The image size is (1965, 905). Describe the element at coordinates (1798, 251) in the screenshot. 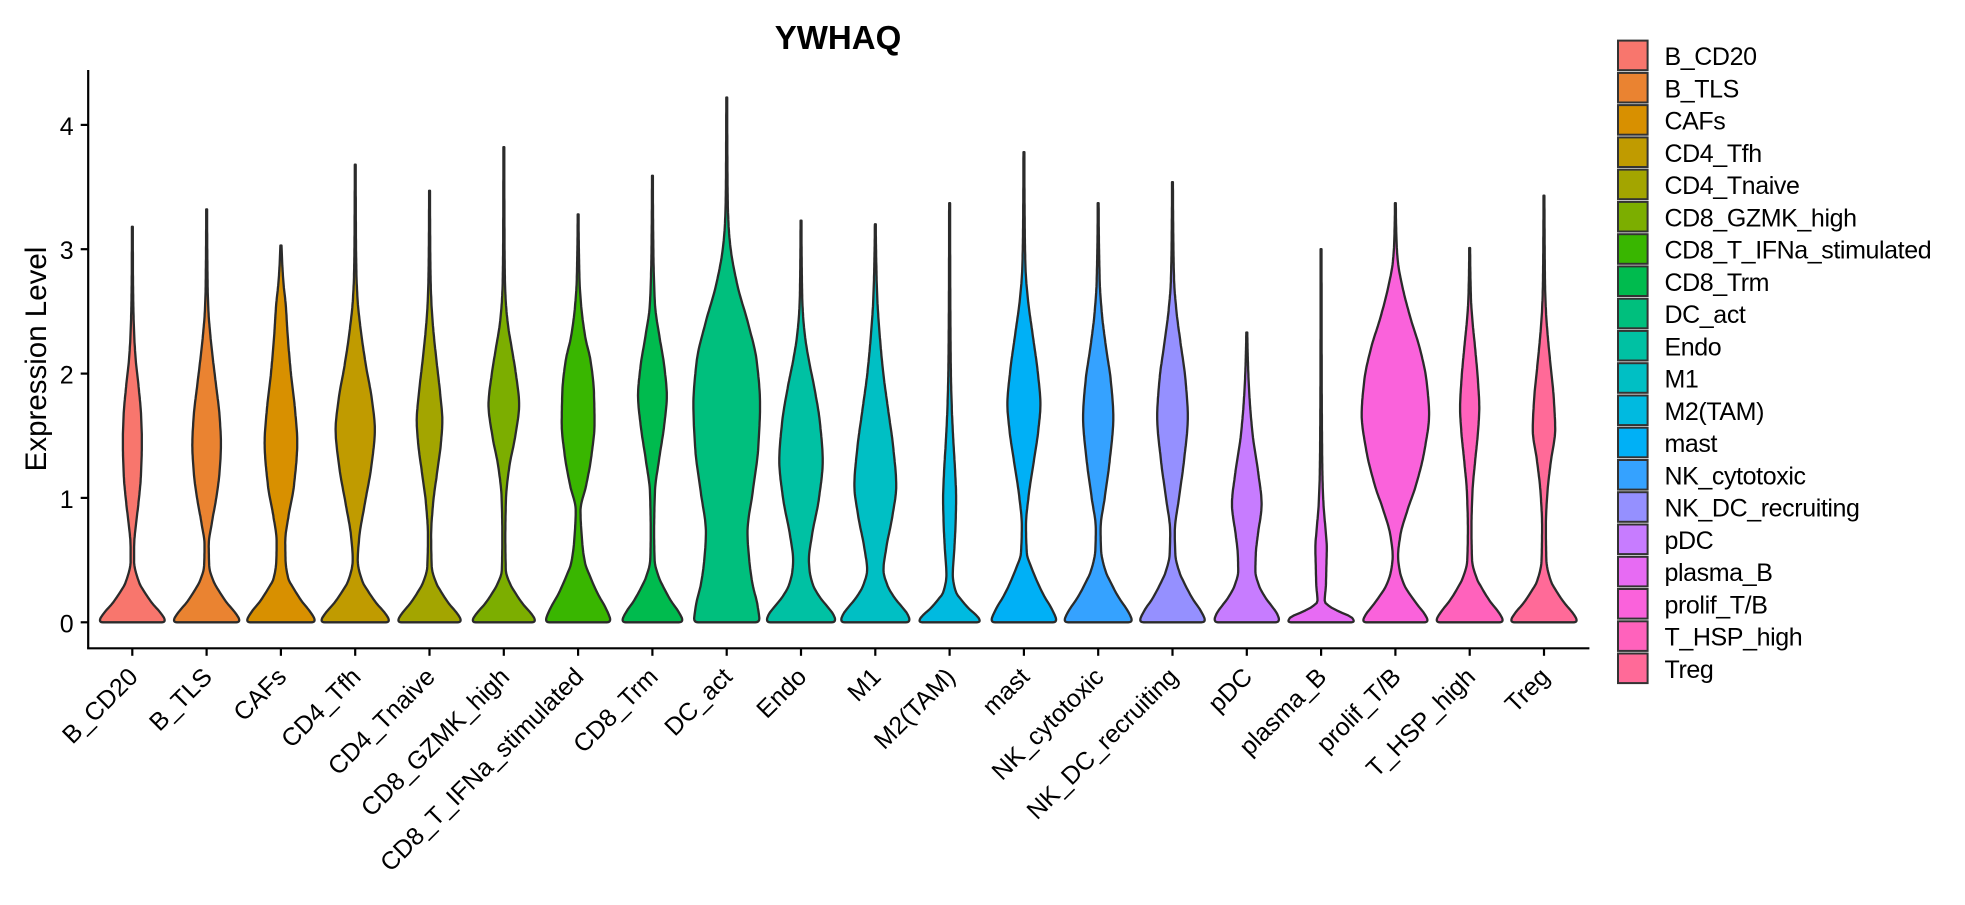

I see `svg-text: CD8_T_IFNa_stimulated` at that location.